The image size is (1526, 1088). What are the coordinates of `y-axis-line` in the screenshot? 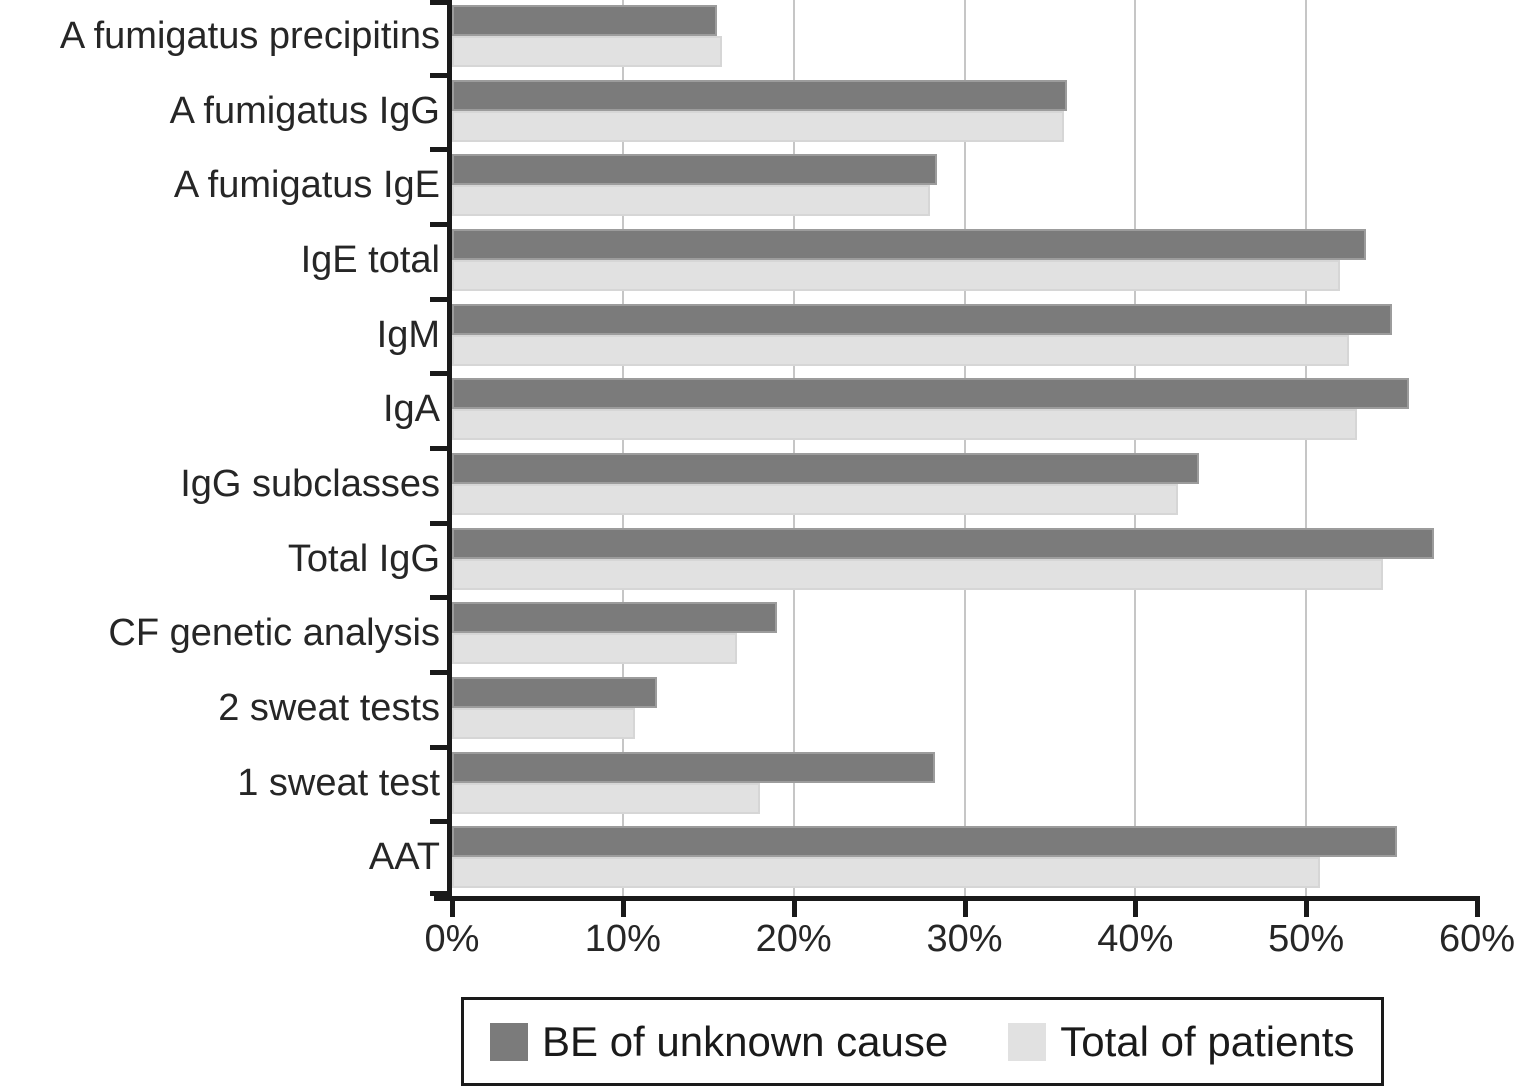 It's located at (449, 450).